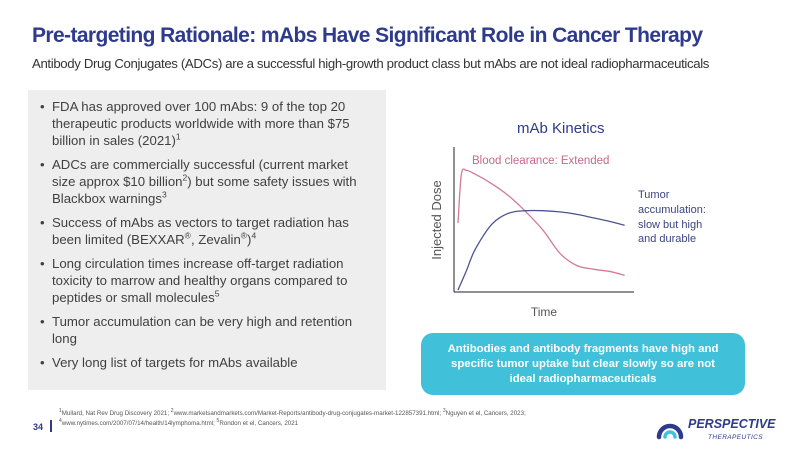 The image size is (800, 450). Describe the element at coordinates (215, 239) in the screenshot. I see `bullet-text: , Zevalin` at that location.